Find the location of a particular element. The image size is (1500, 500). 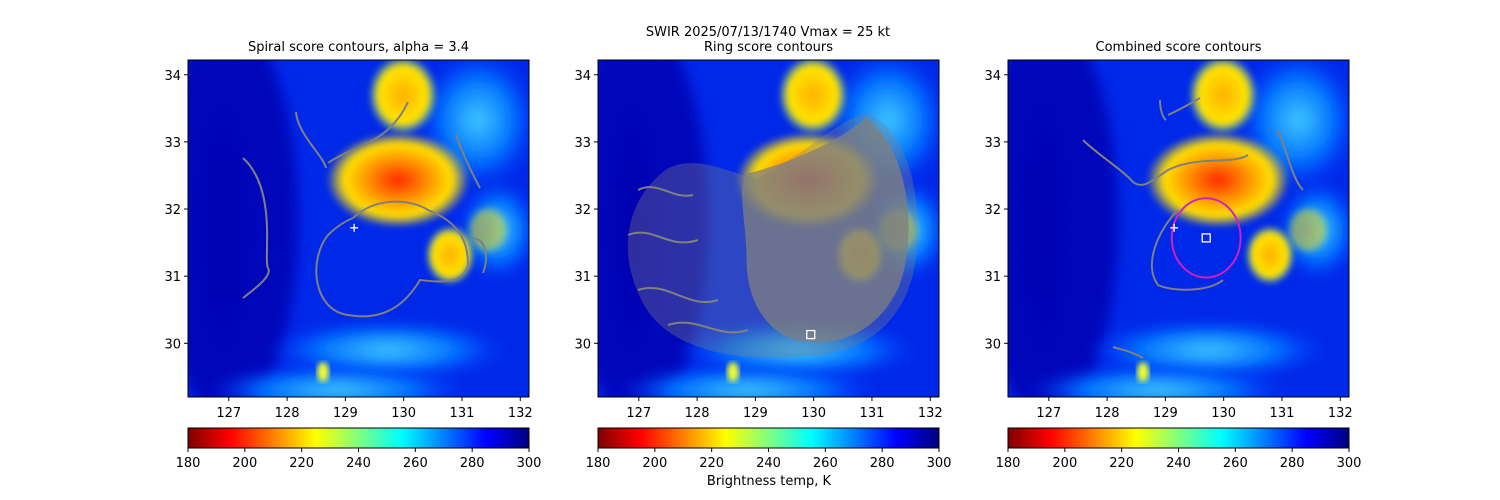

panel-title: Spiral score contours, alpha = 3.4 is located at coordinates (358, 47).